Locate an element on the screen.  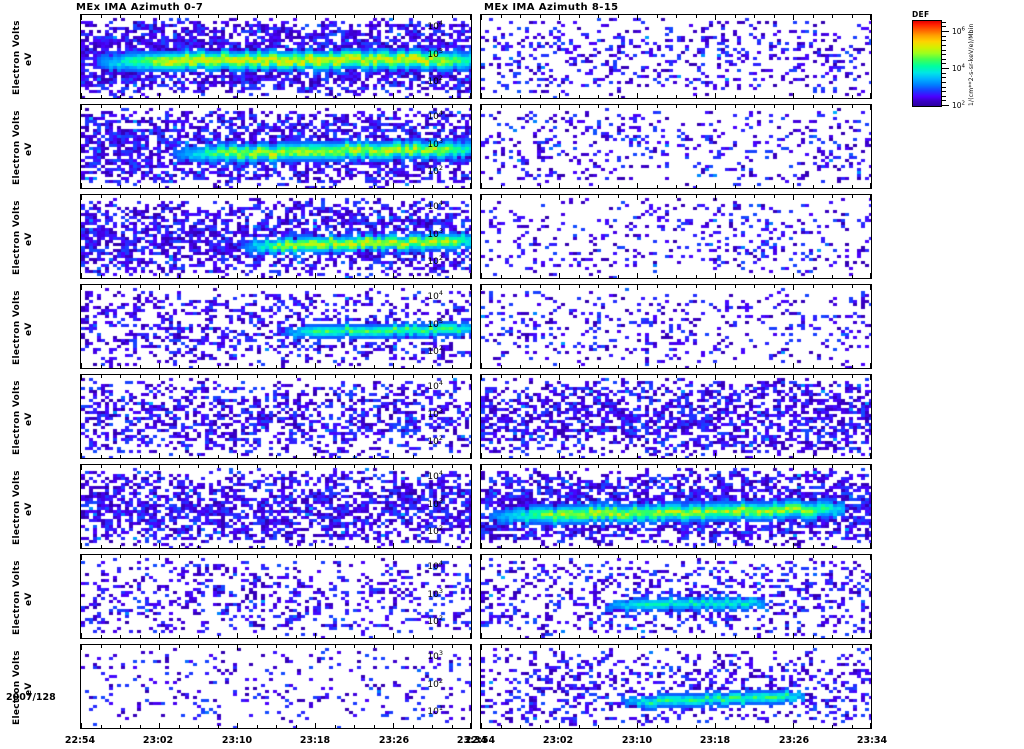
colorbar-ticks is located at coordinates (946, 63).